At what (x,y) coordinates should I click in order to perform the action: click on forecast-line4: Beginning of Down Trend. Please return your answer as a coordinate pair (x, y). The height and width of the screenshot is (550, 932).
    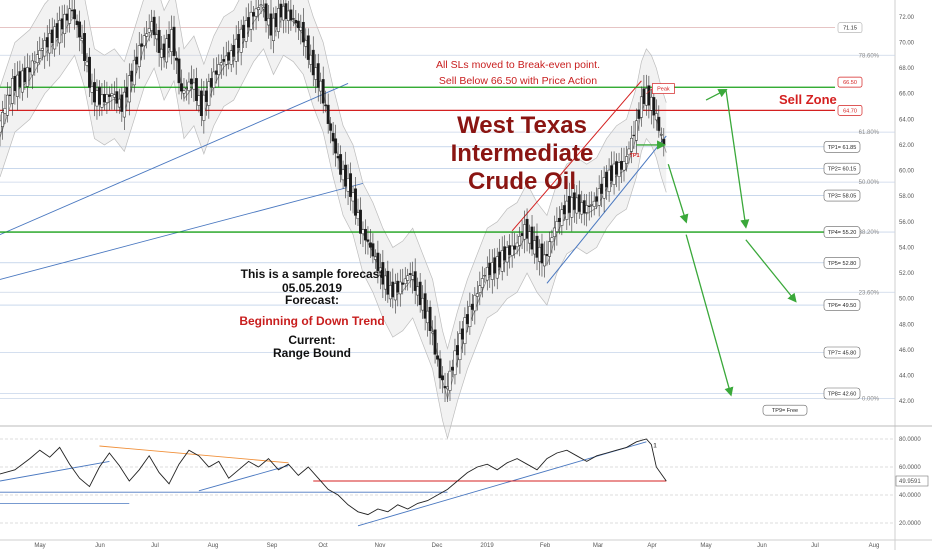
    Looking at the image, I should click on (311, 321).